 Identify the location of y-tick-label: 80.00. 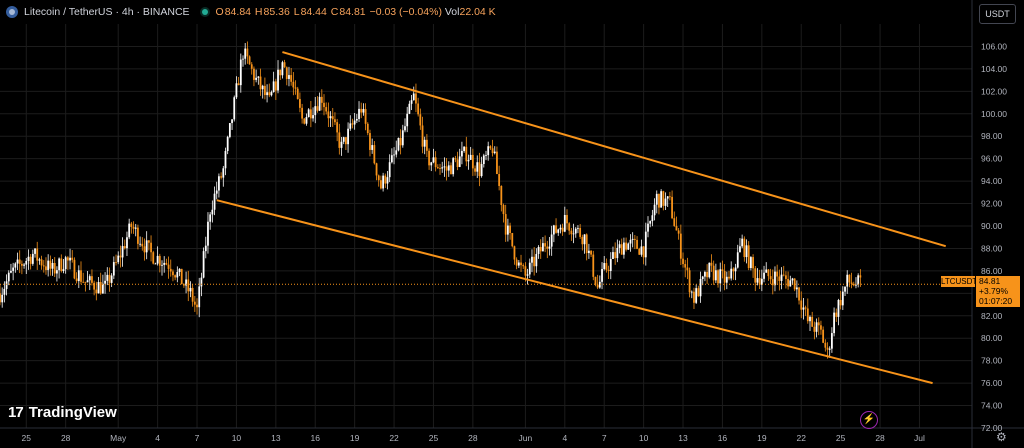
(992, 338).